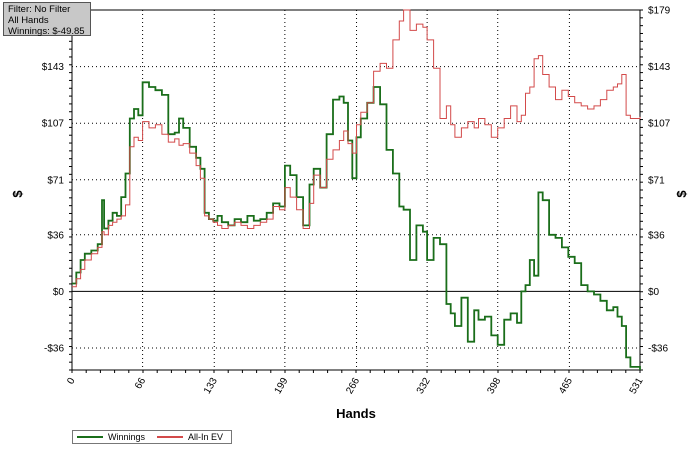 The height and width of the screenshot is (450, 700). Describe the element at coordinates (681, 194) in the screenshot. I see `y-axis-title-right: $` at that location.